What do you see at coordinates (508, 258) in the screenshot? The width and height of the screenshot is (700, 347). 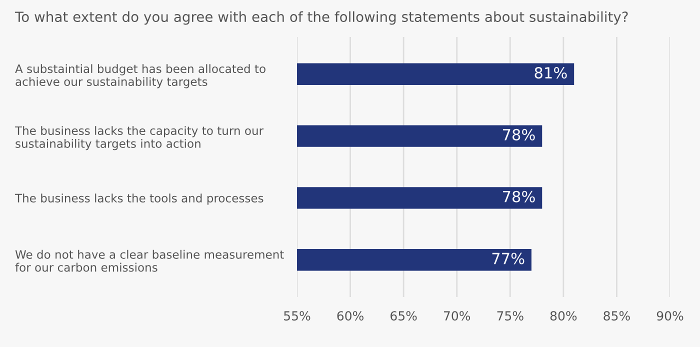 I see `data-label: 77%` at bounding box center [508, 258].